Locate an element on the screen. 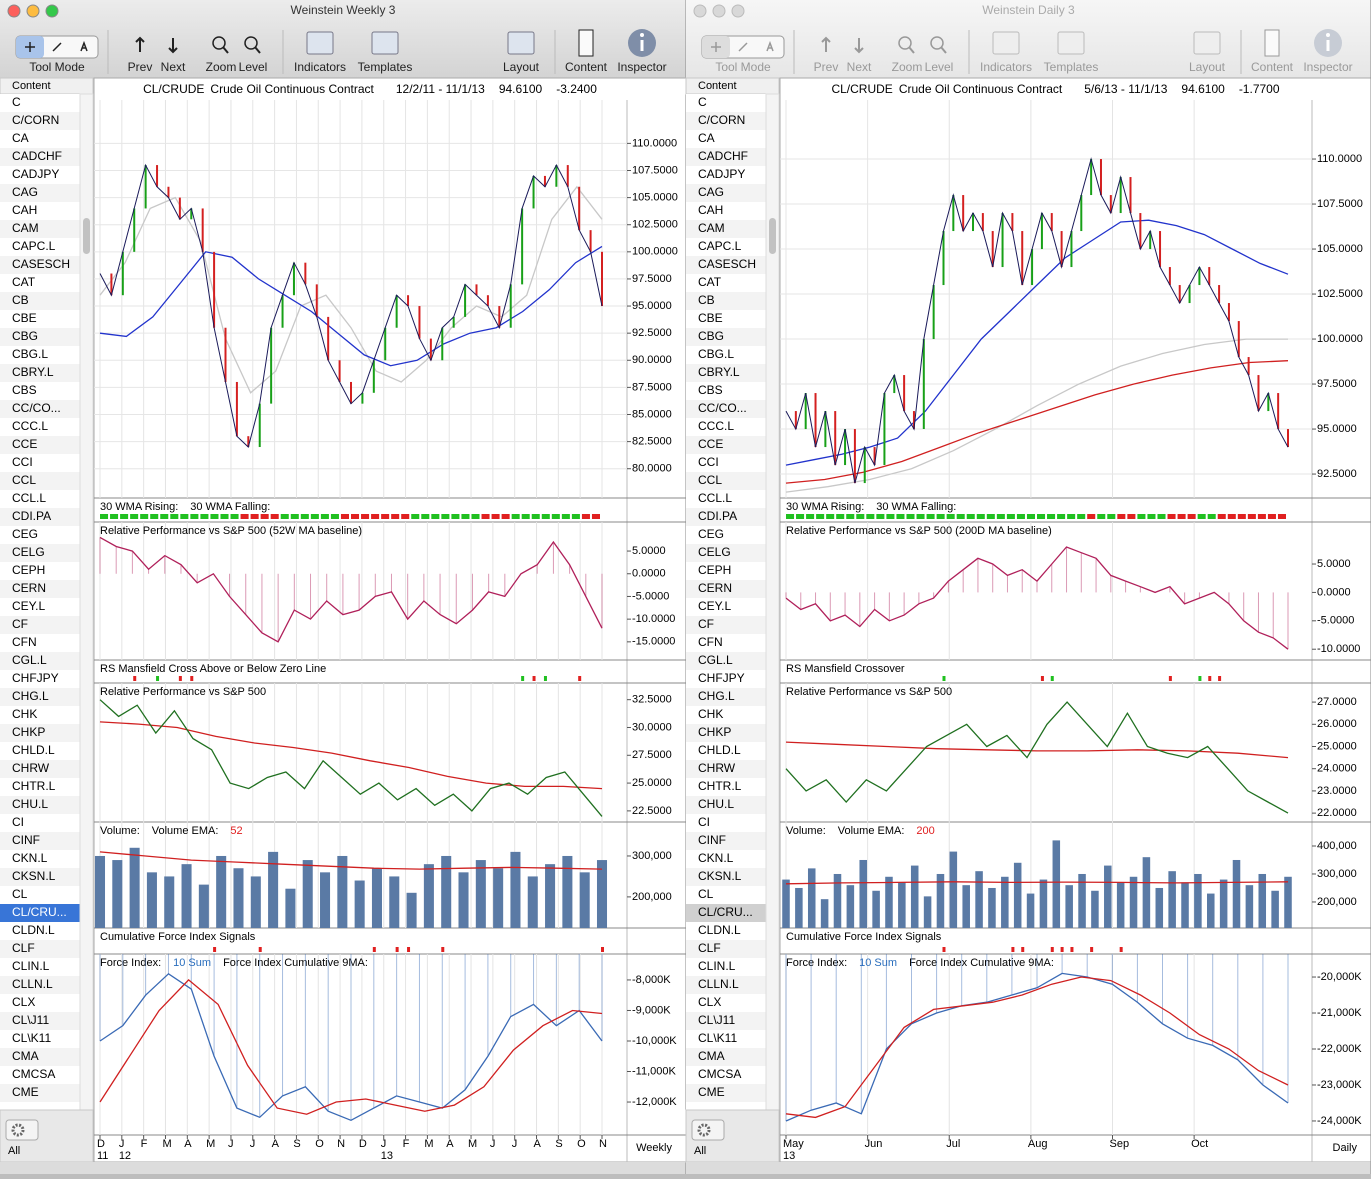 The width and height of the screenshot is (1371, 1179). sidebar-item: CL\K11 is located at coordinates (31, 1038).